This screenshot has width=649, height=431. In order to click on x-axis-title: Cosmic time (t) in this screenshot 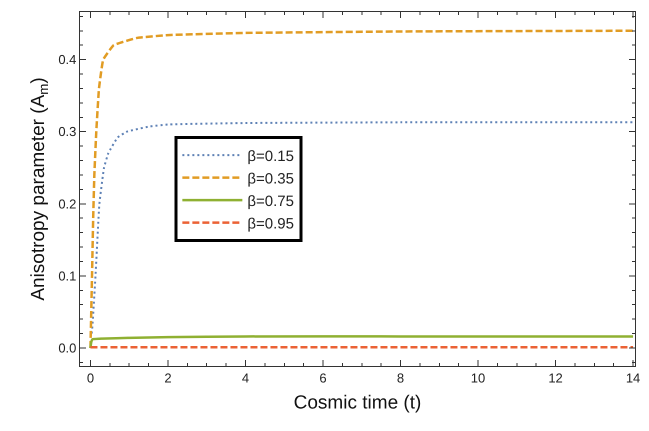, I will do `click(358, 403)`.